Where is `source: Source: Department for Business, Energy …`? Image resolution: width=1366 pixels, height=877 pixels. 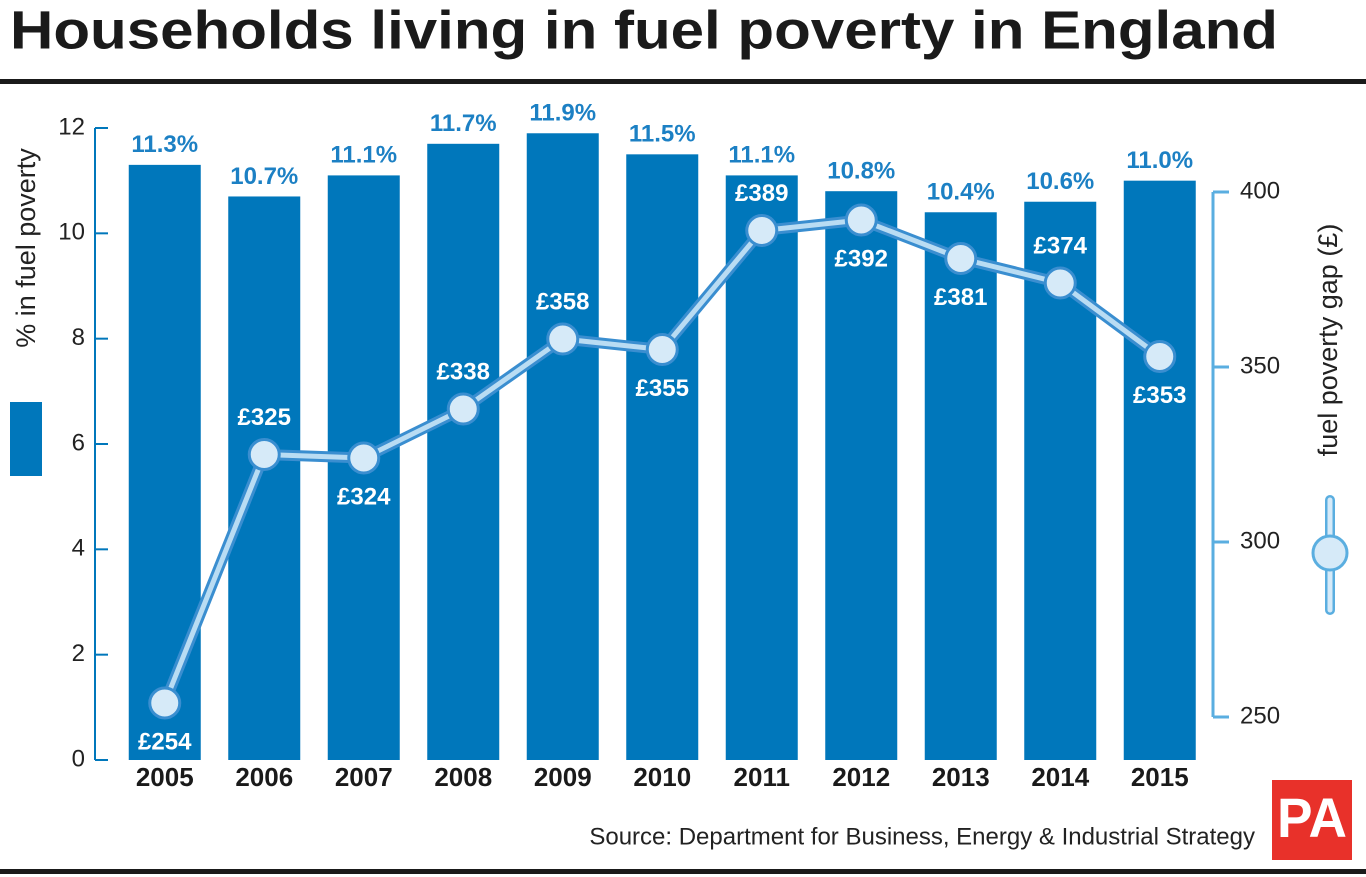 source: Source: Department for Business, Energy … is located at coordinates (922, 836).